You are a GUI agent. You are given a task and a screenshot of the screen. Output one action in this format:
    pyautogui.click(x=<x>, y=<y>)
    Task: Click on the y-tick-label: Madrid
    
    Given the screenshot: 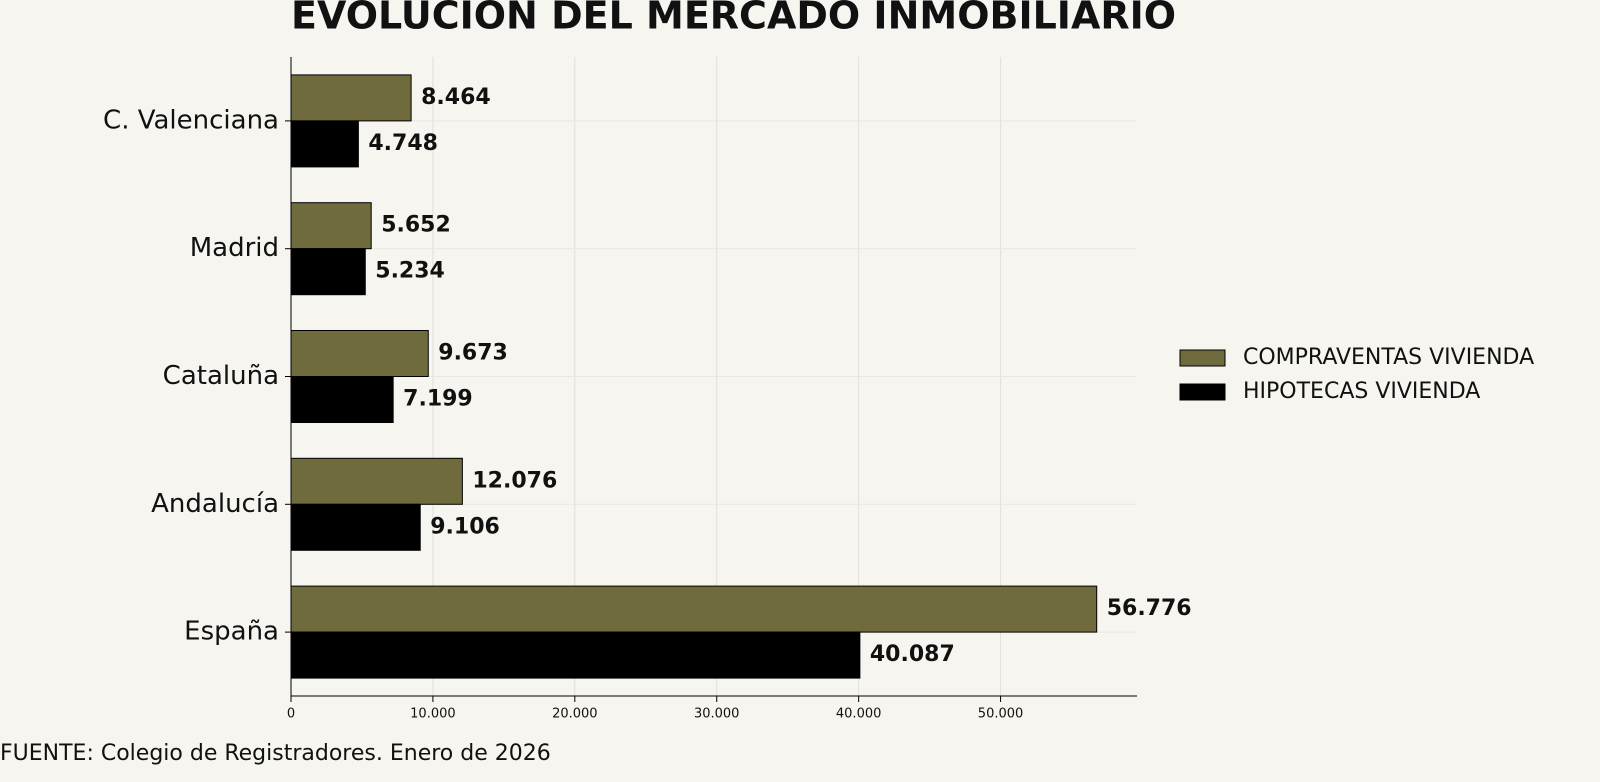 What is the action you would take?
    pyautogui.click(x=234, y=248)
    